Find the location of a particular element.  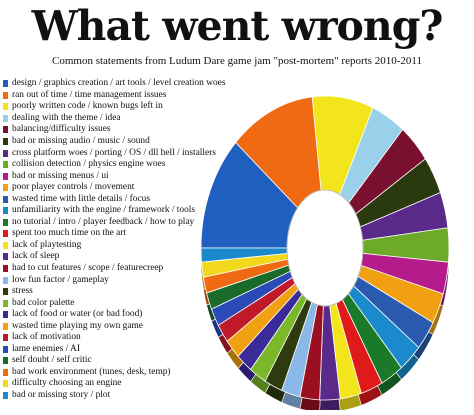

legend-label: lack of food or water (or bad food) is located at coordinates (77, 314).